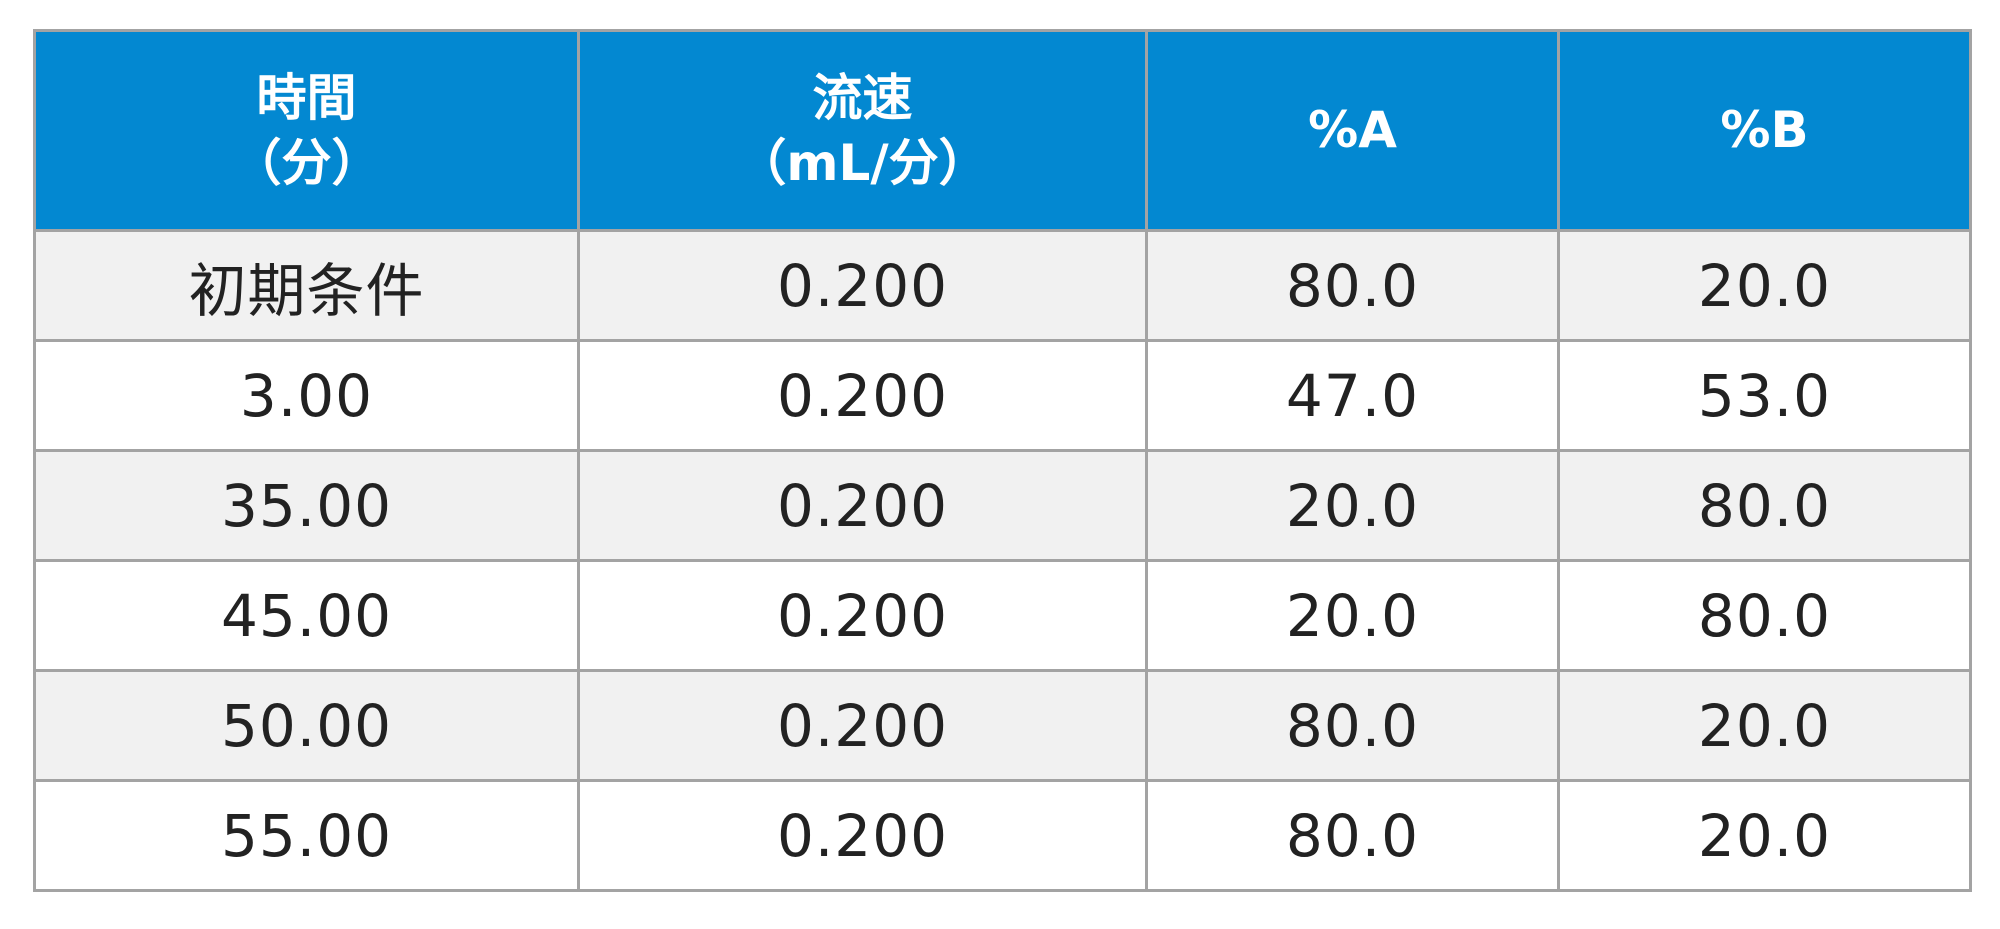  I want to click on cell-time: 45.00, so click(306, 615).